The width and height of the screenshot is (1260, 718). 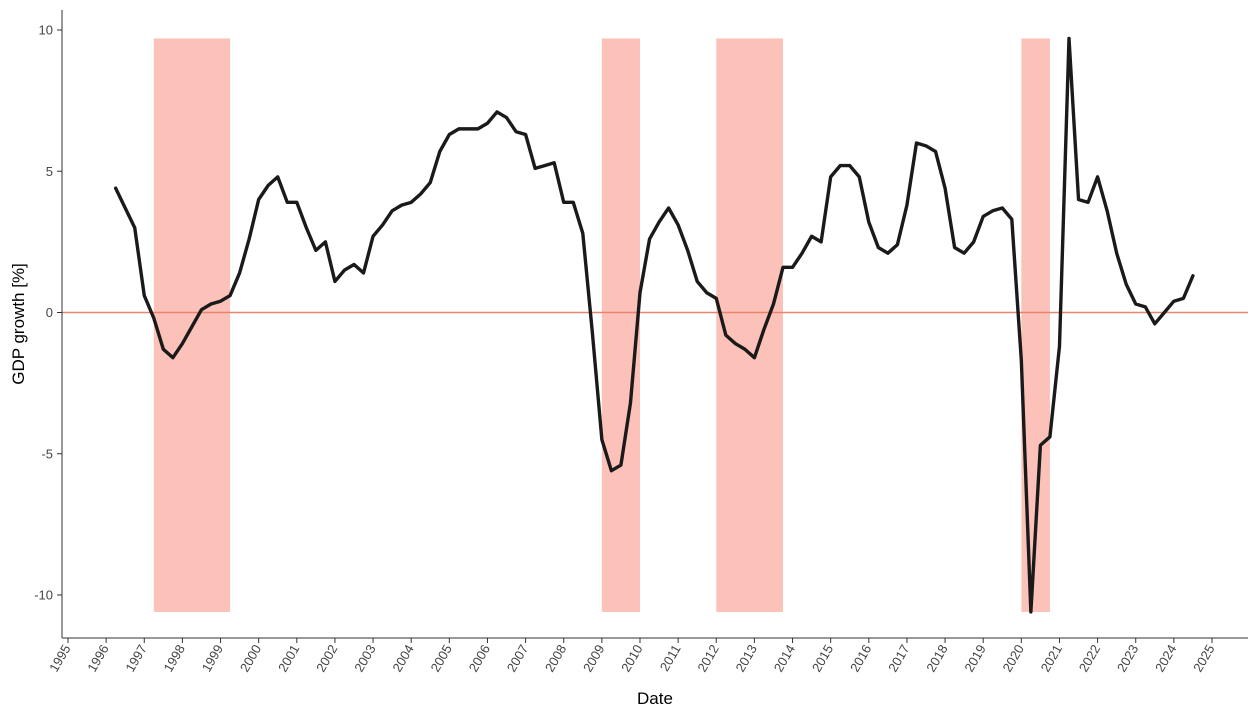 I want to click on x-tick-label: 2021, so click(x=1051, y=658).